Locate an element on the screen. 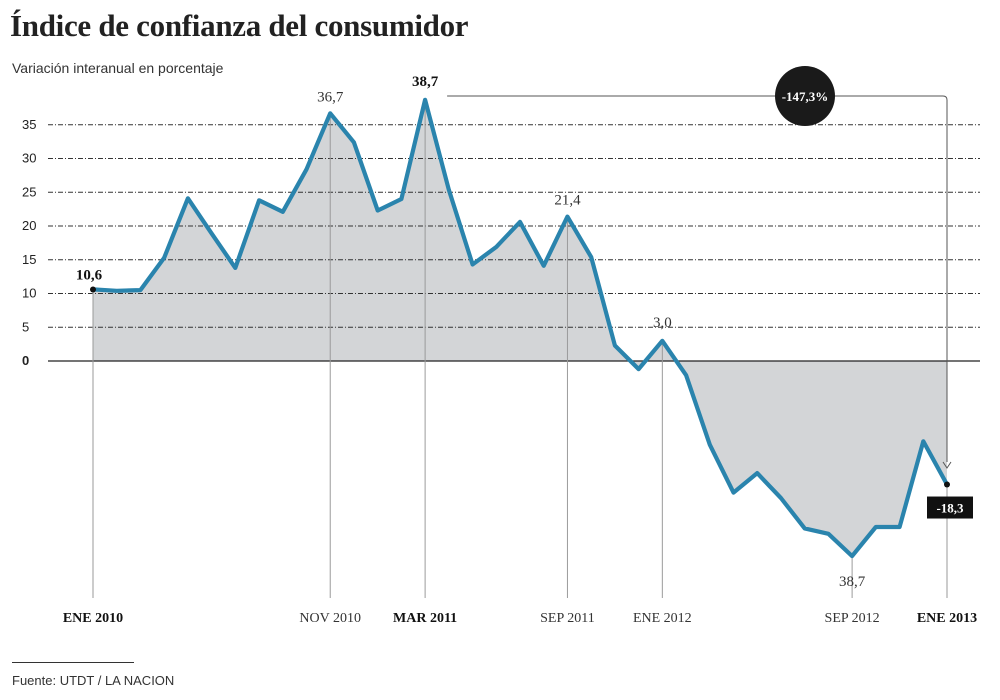 The height and width of the screenshot is (700, 1000). end-value-label: -18,3 is located at coordinates (950, 508).